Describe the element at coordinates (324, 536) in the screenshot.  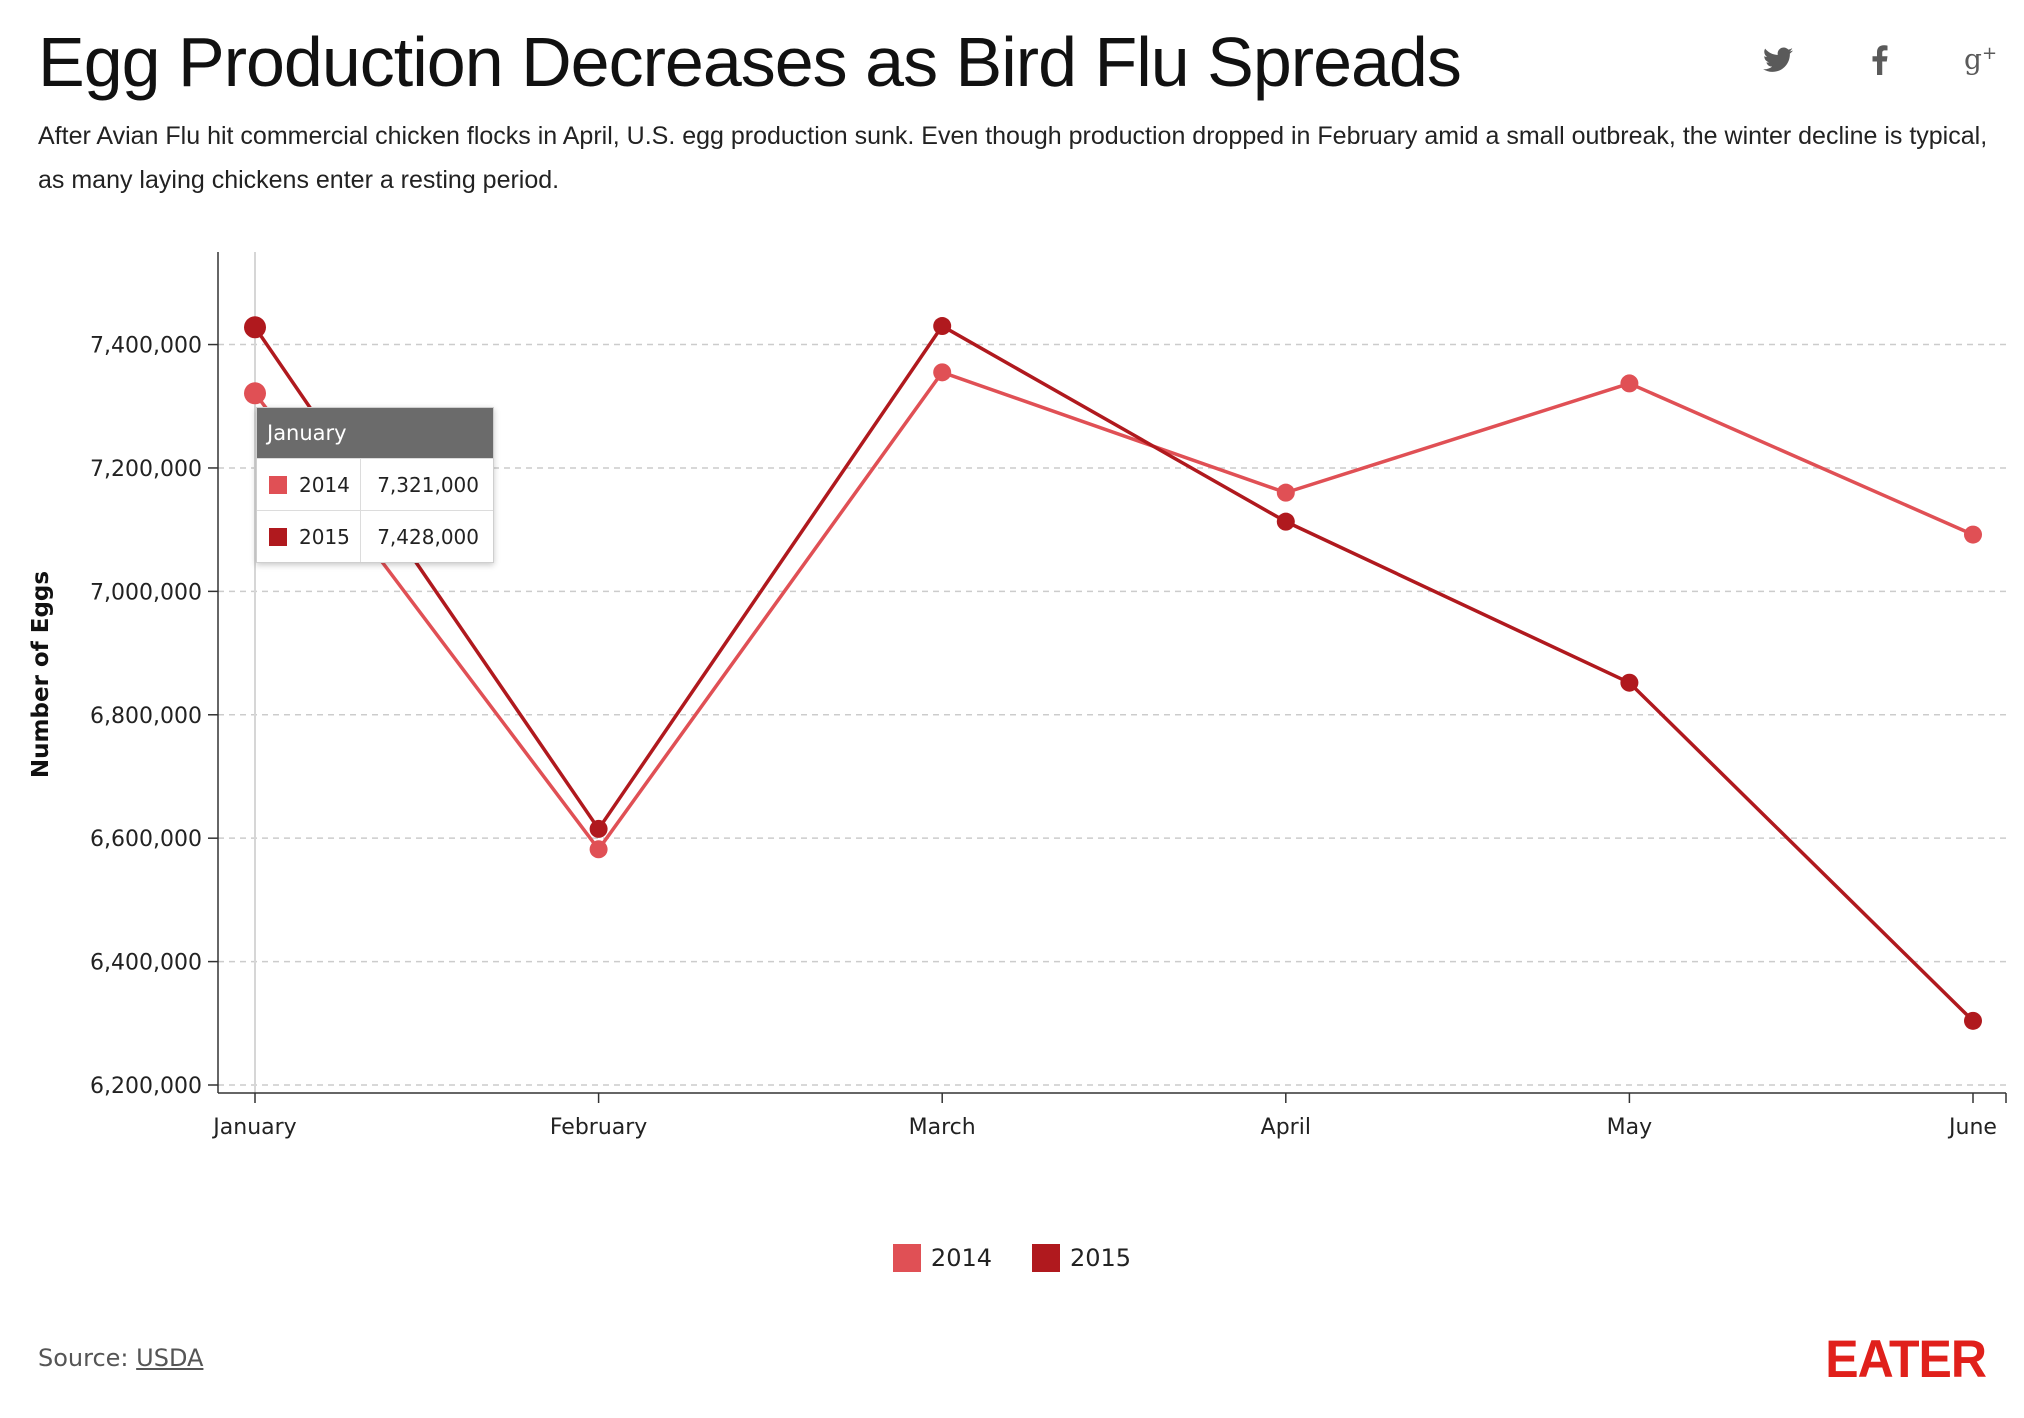
I see `tooltip-series-name: 2015` at that location.